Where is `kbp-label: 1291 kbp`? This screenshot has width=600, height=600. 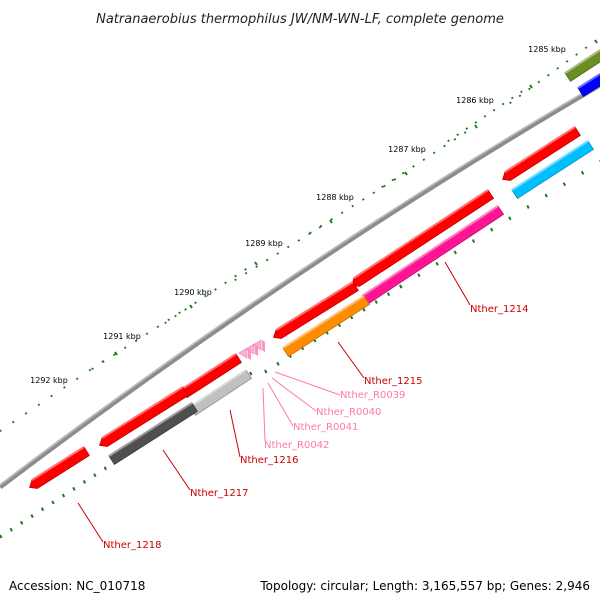 kbp-label: 1291 kbp is located at coordinates (122, 336).